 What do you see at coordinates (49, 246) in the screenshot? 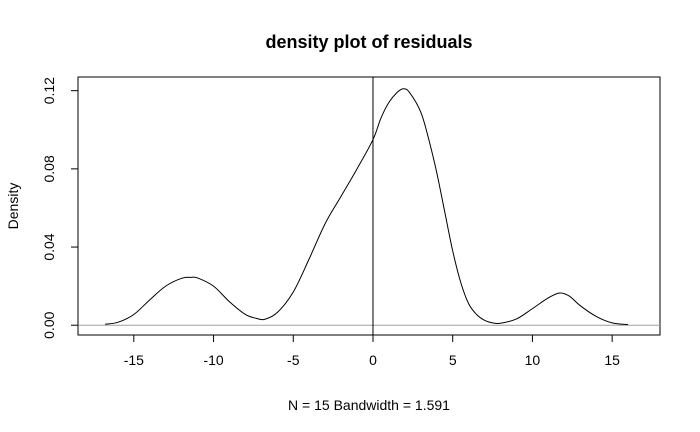
I see `y-tick-label: 0.04` at bounding box center [49, 246].